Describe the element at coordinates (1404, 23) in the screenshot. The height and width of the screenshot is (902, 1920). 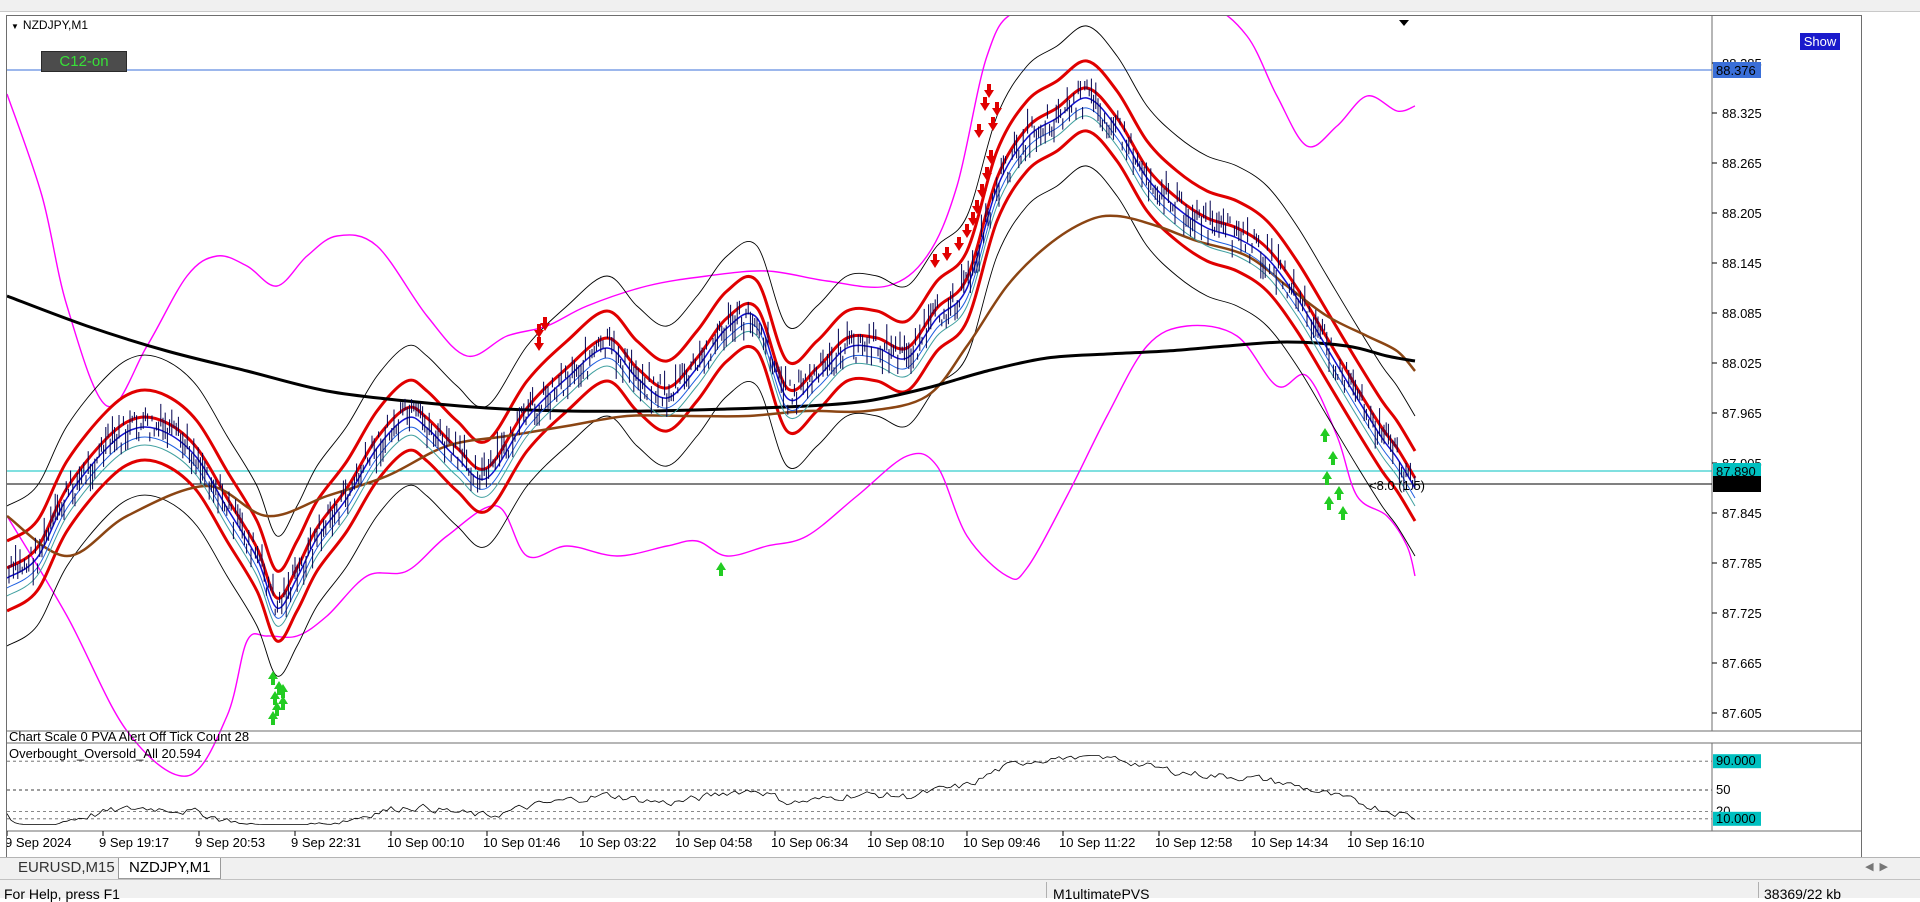
I see `chart-shift-marker-icon` at that location.